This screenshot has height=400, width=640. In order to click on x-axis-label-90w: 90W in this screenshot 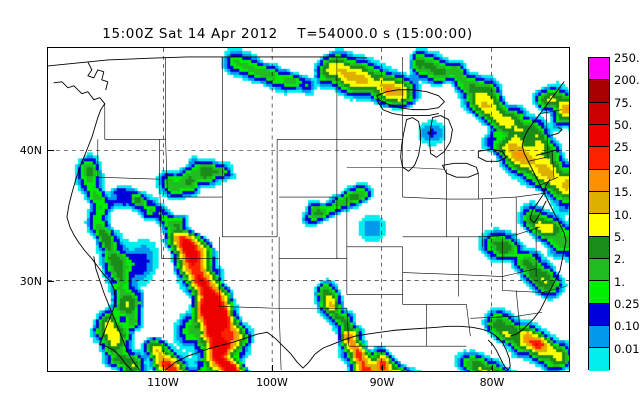, I will do `click(382, 382)`.